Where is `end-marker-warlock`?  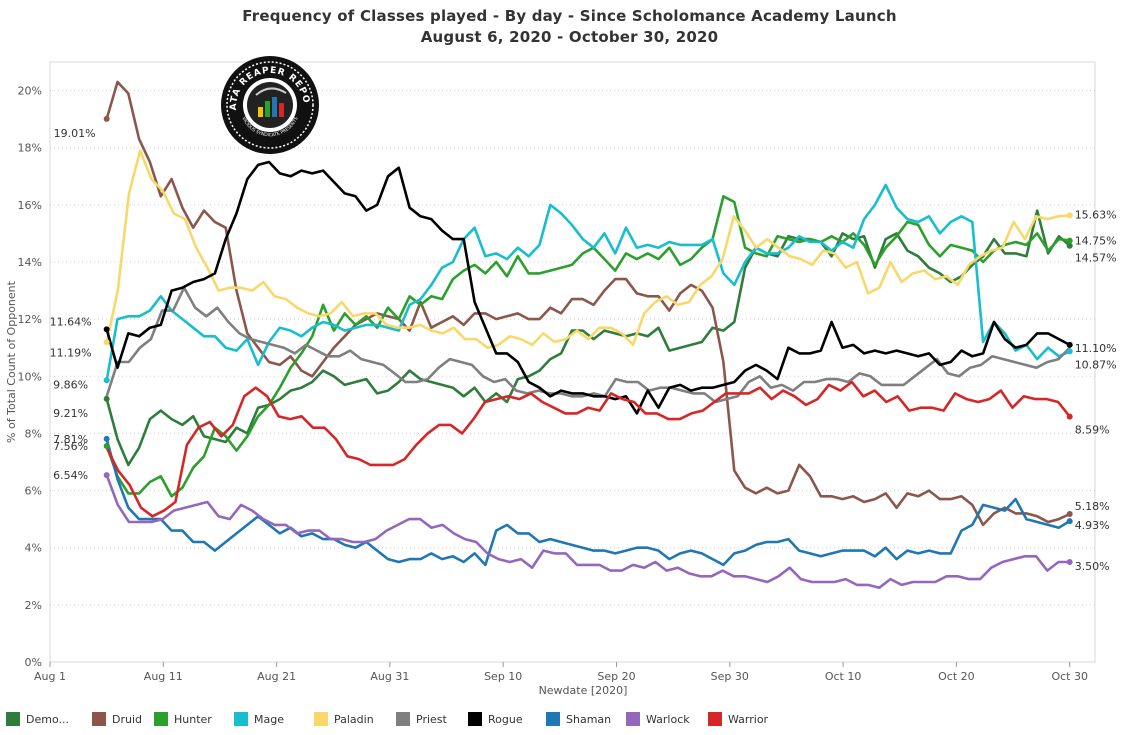
end-marker-warlock is located at coordinates (1069, 562).